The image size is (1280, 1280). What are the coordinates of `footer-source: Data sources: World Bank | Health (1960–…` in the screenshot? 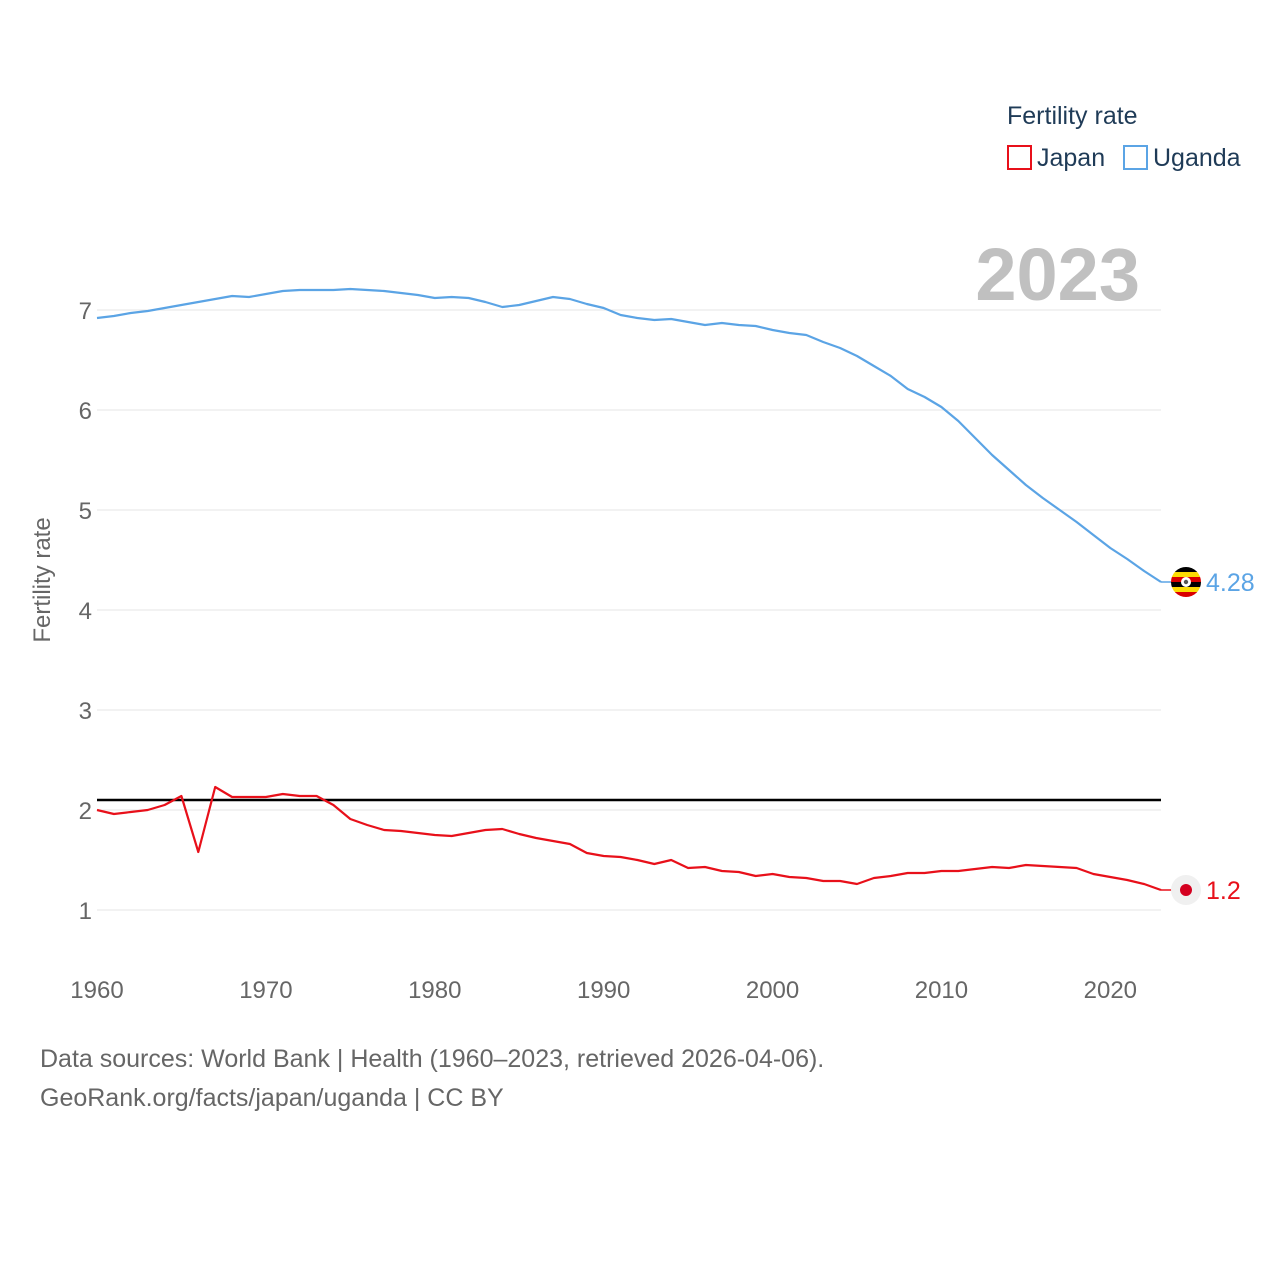 It's located at (432, 1059).